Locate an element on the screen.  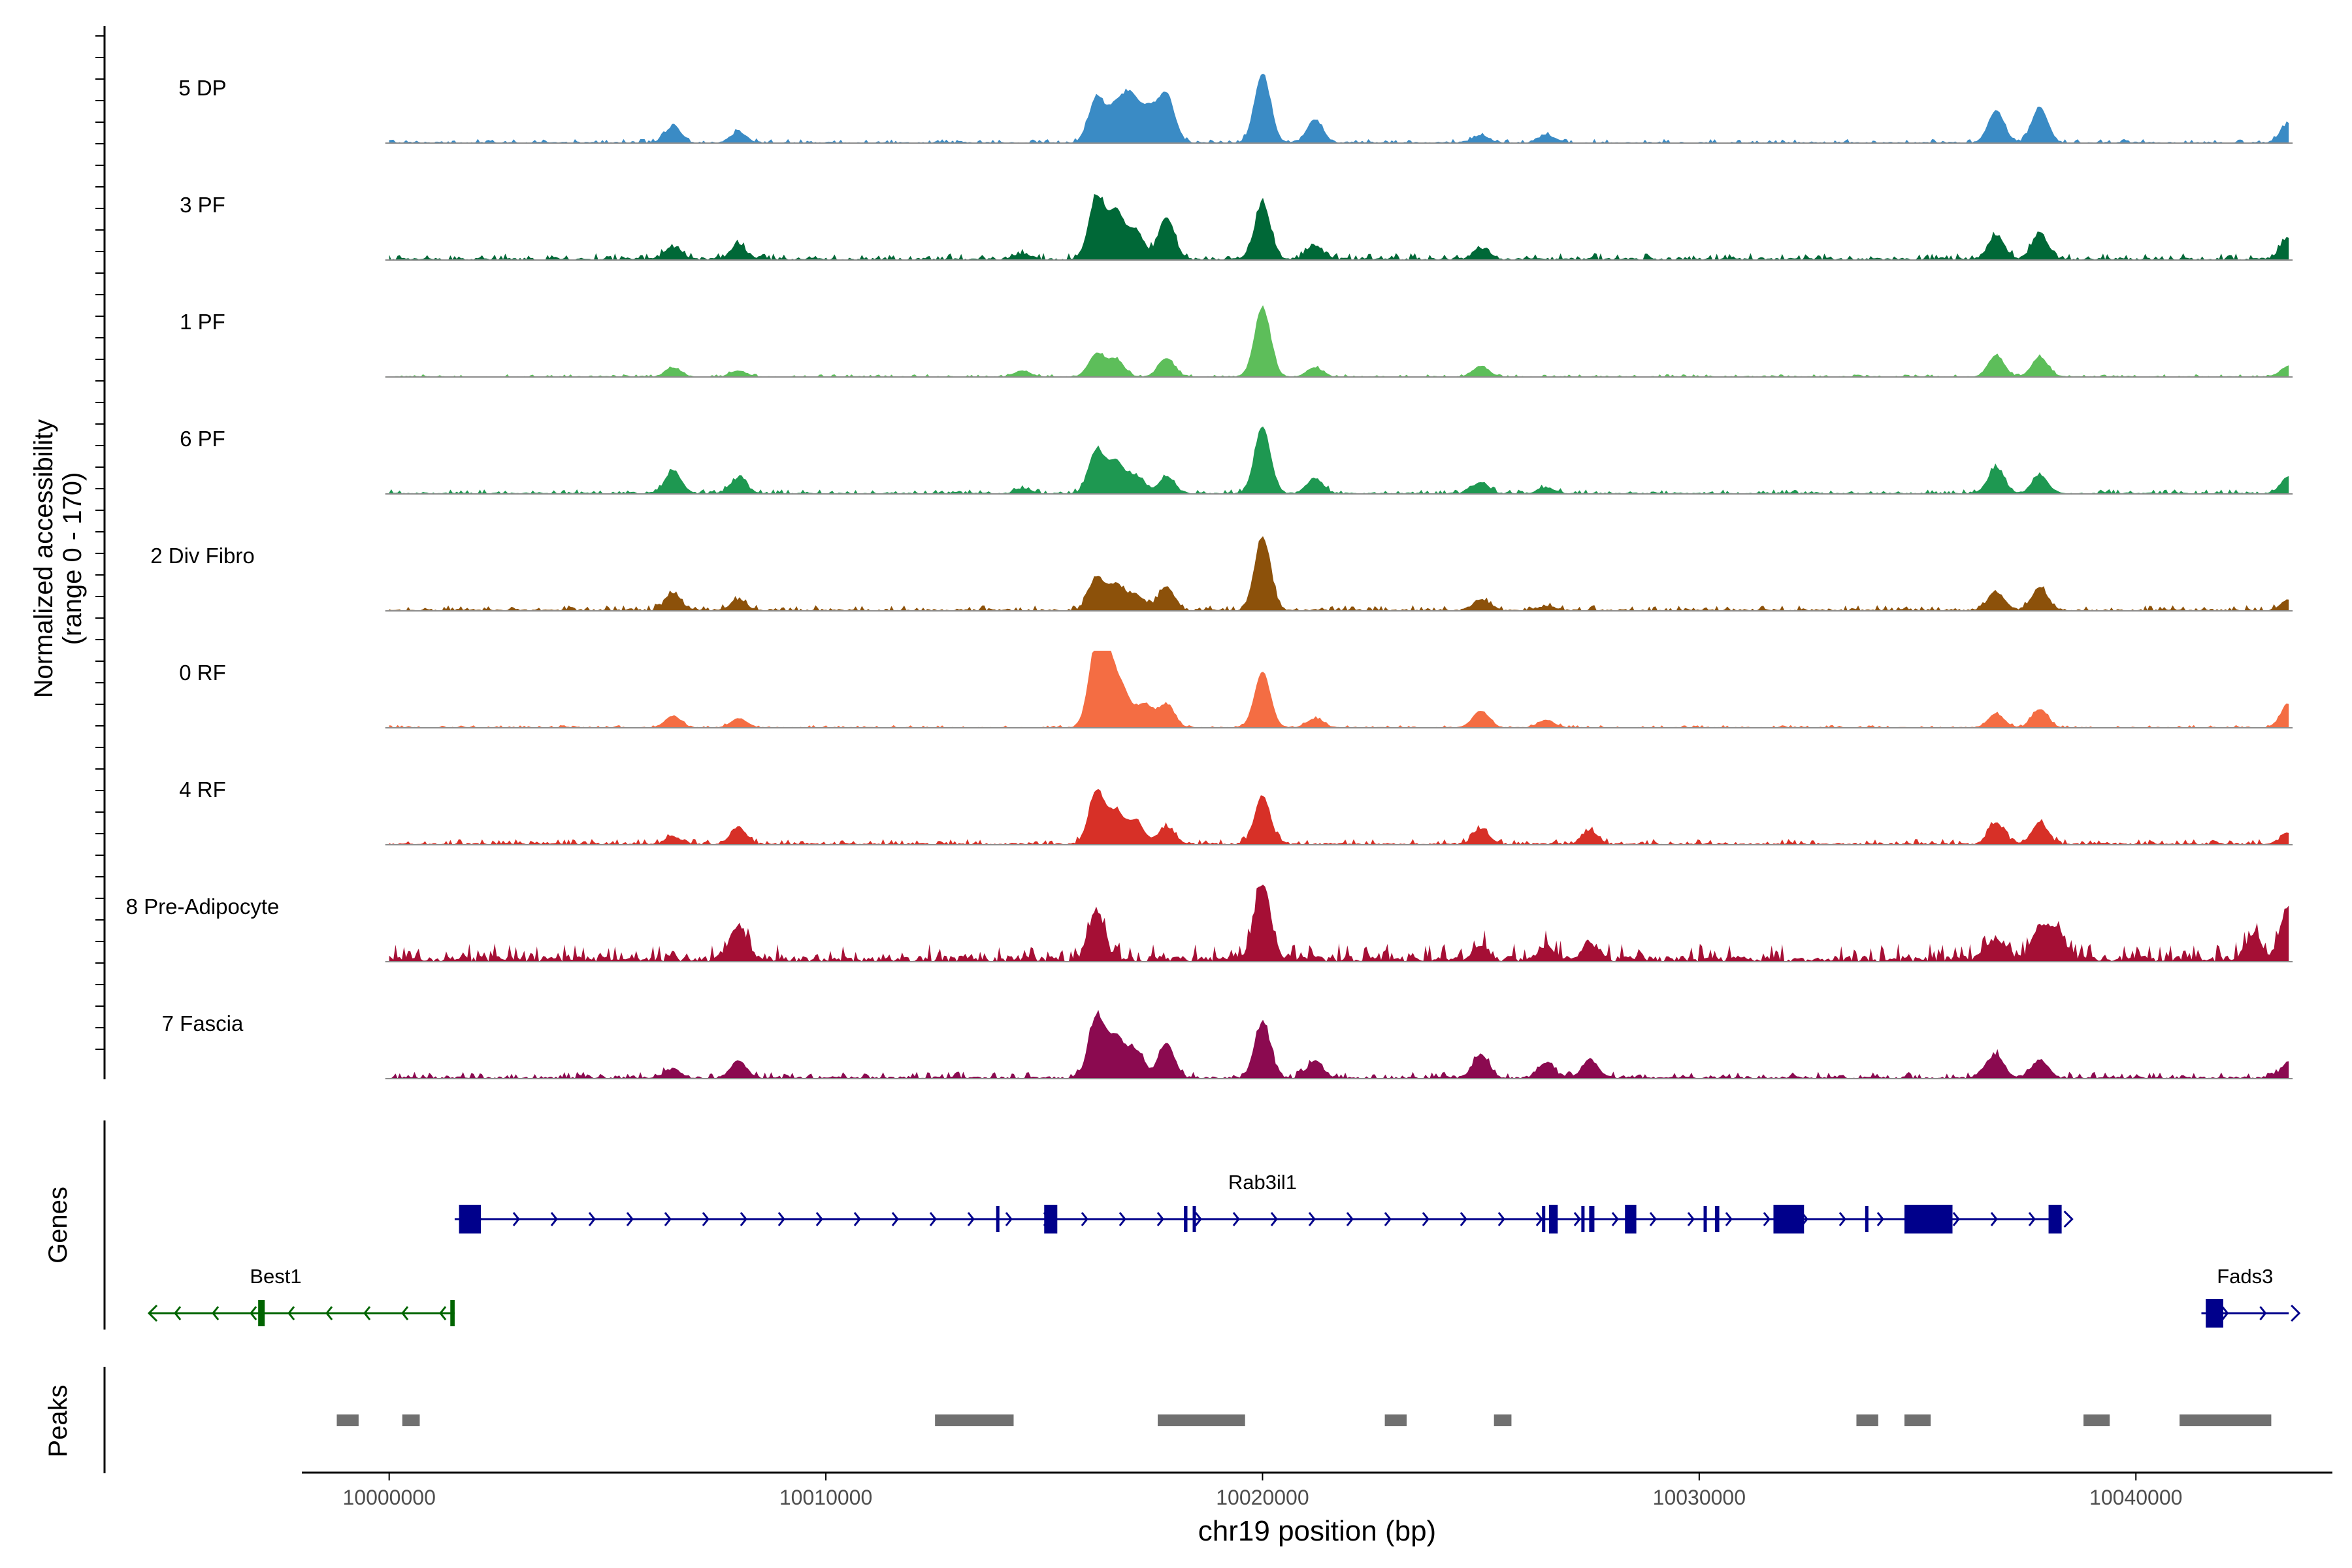
track-label: 8 Pre-Adipocyte is located at coordinates (203, 906).